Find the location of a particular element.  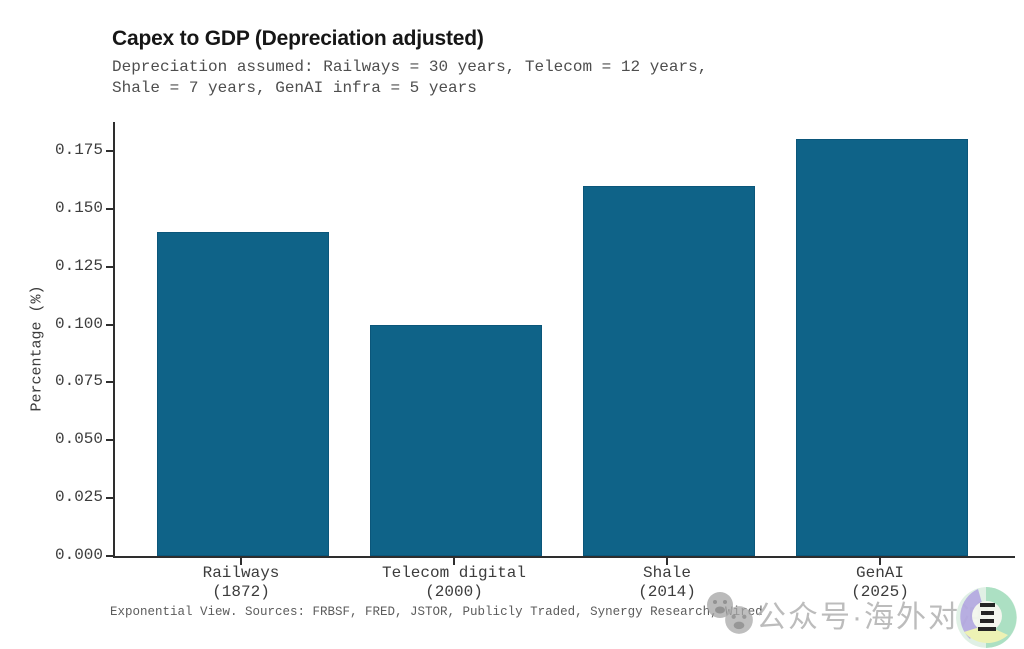

y-tick-label: 0.125 is located at coordinates (78, 265).